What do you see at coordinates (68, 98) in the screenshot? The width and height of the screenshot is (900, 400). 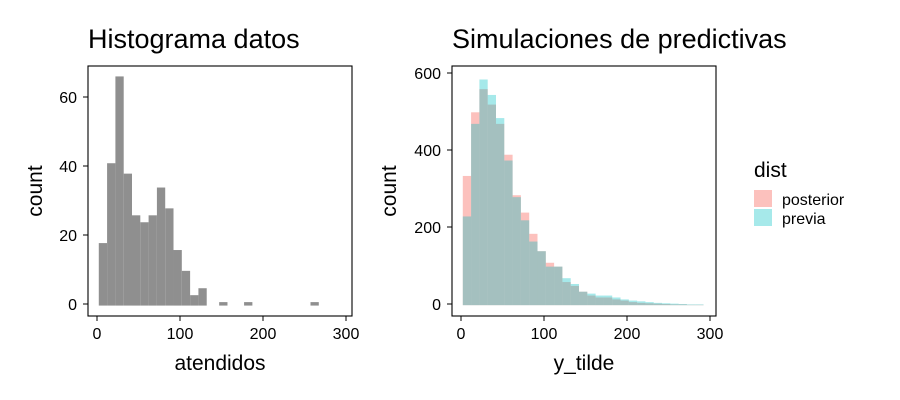 I see `y-tick-label: 60` at bounding box center [68, 98].